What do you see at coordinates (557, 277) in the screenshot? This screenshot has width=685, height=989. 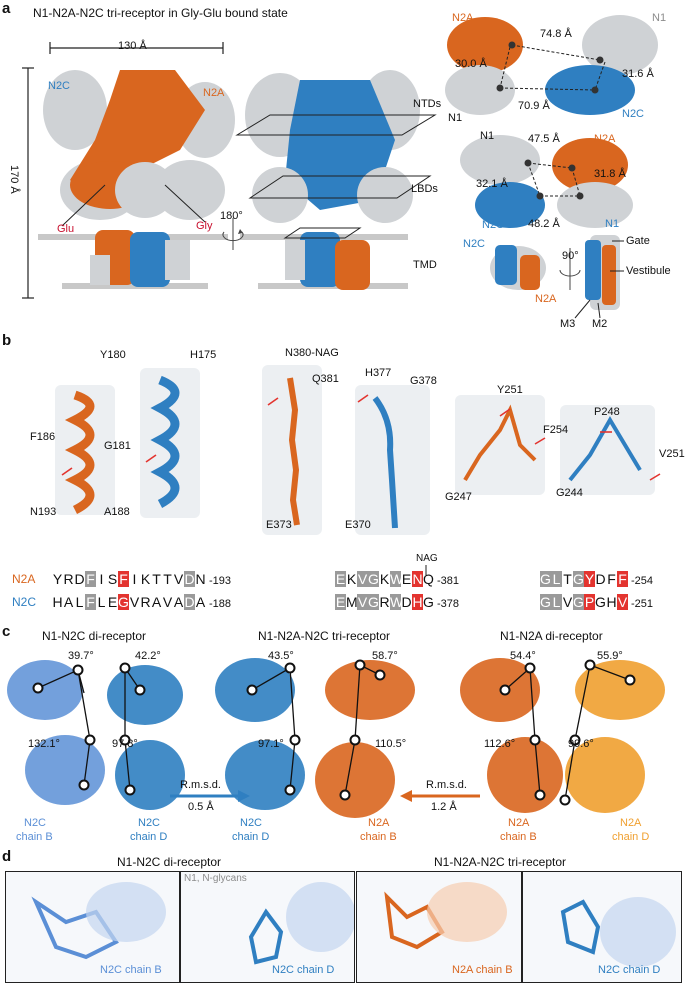 I see `tmd-views` at bounding box center [557, 277].